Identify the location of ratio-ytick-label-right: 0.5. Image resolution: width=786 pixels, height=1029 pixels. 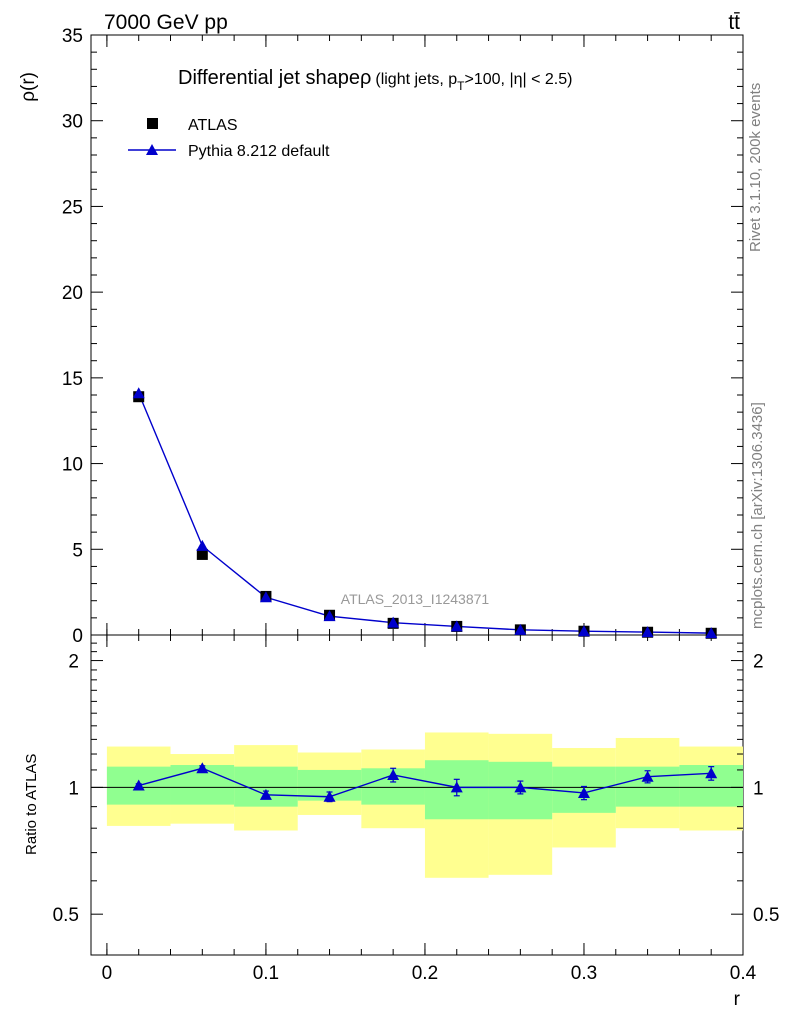
(766, 915).